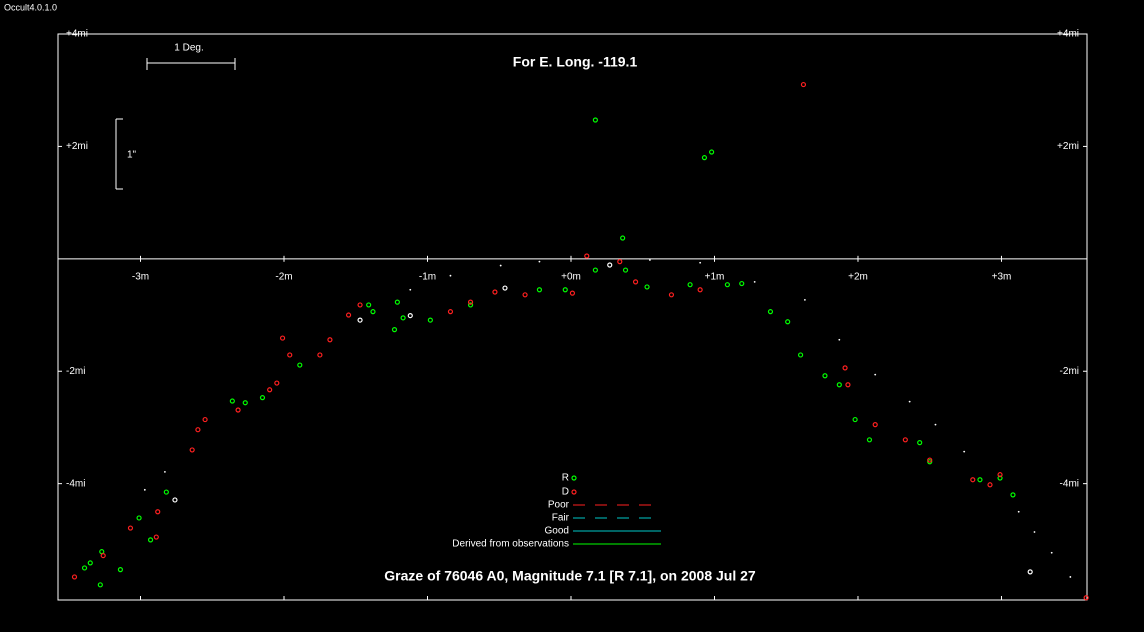  Describe the element at coordinates (75, 483) in the screenshot. I see `y-tick-label: -4mi` at that location.